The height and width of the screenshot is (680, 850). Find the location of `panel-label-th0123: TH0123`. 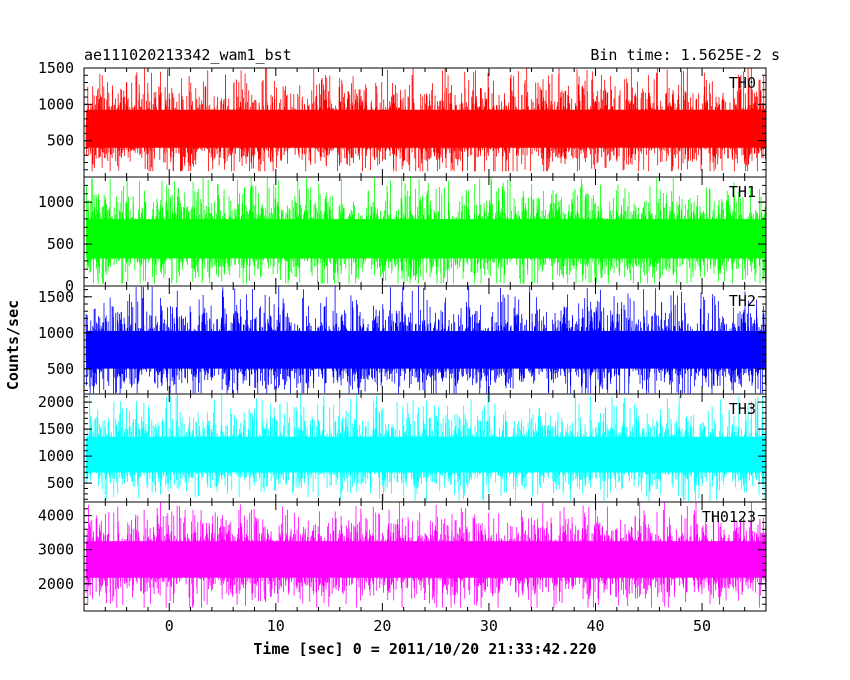

panel-label-th0123: TH0123 is located at coordinates (729, 517).